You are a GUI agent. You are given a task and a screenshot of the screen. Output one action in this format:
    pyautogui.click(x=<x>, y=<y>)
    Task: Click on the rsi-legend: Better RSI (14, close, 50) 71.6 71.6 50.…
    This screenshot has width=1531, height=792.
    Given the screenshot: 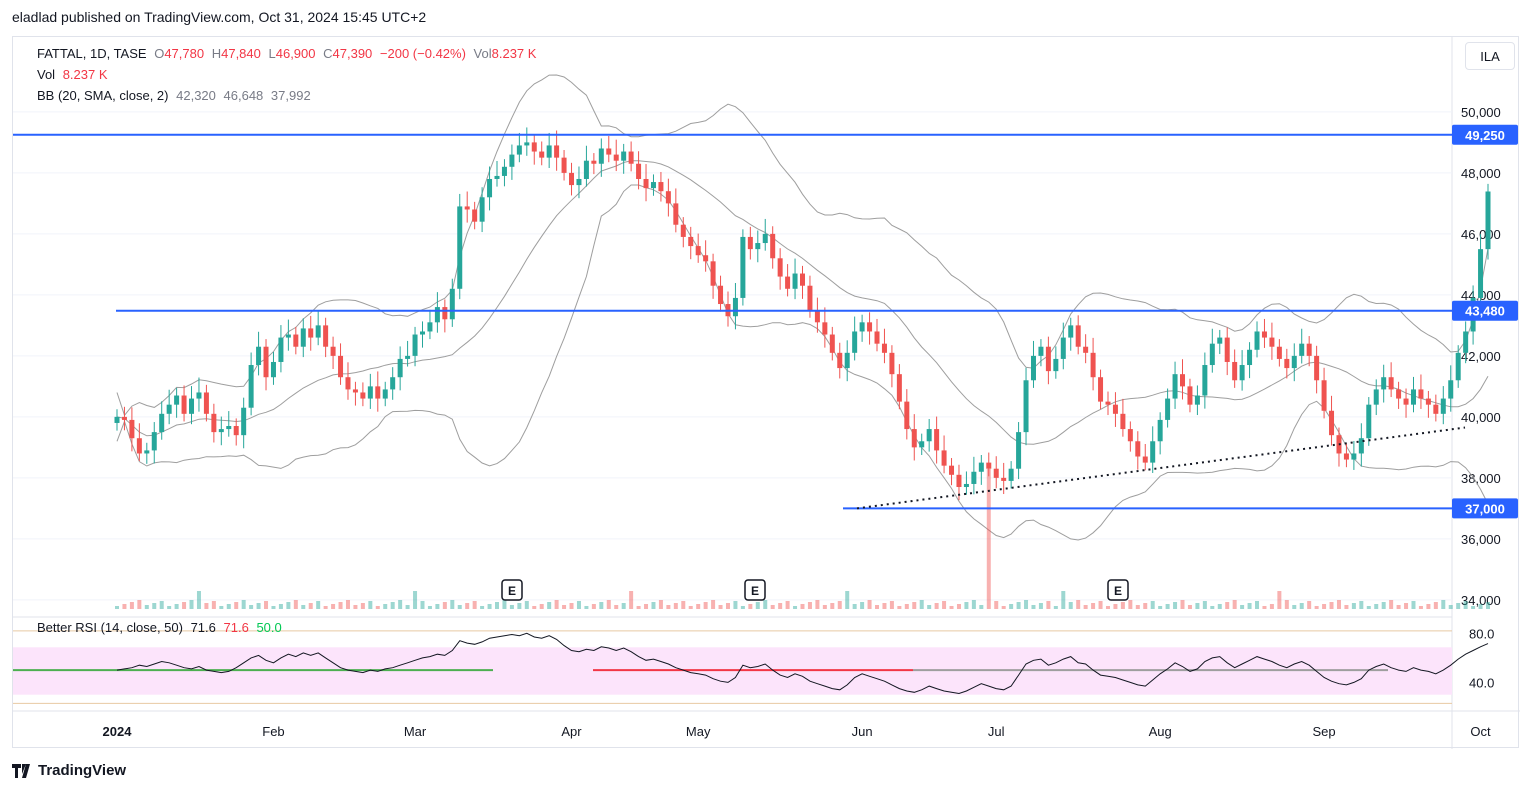 What is the action you would take?
    pyautogui.click(x=161, y=627)
    